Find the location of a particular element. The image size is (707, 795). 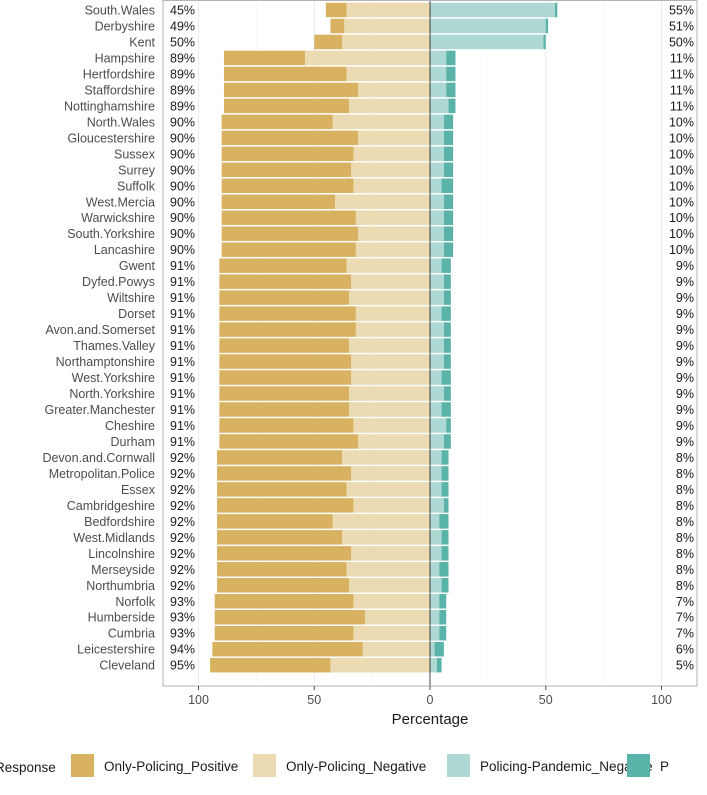

bar-pandemic-positive-Durham is located at coordinates (447, 441).